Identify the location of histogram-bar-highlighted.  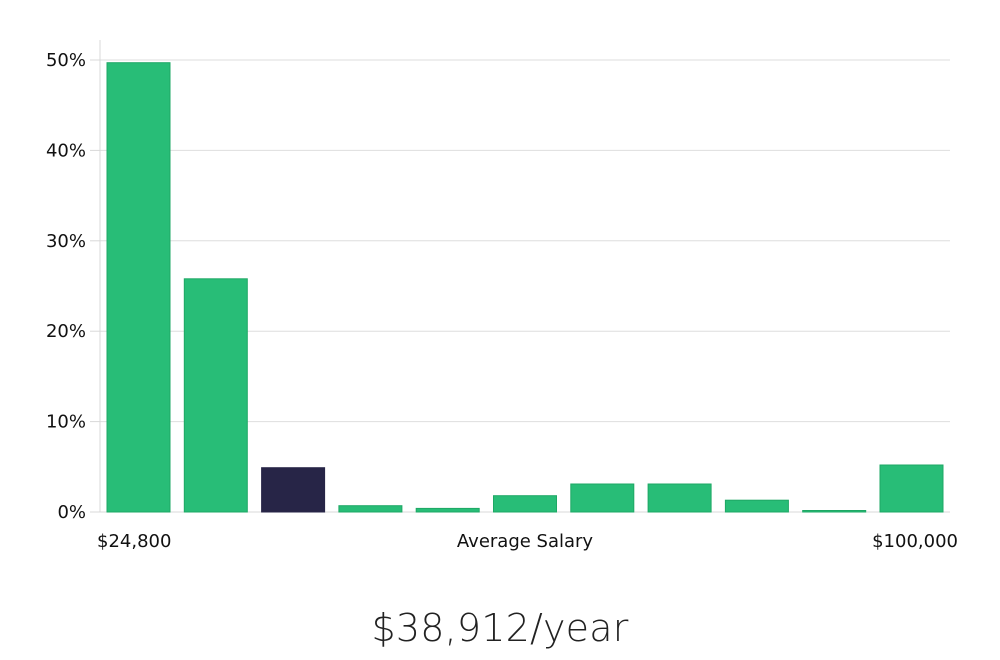
(293, 490).